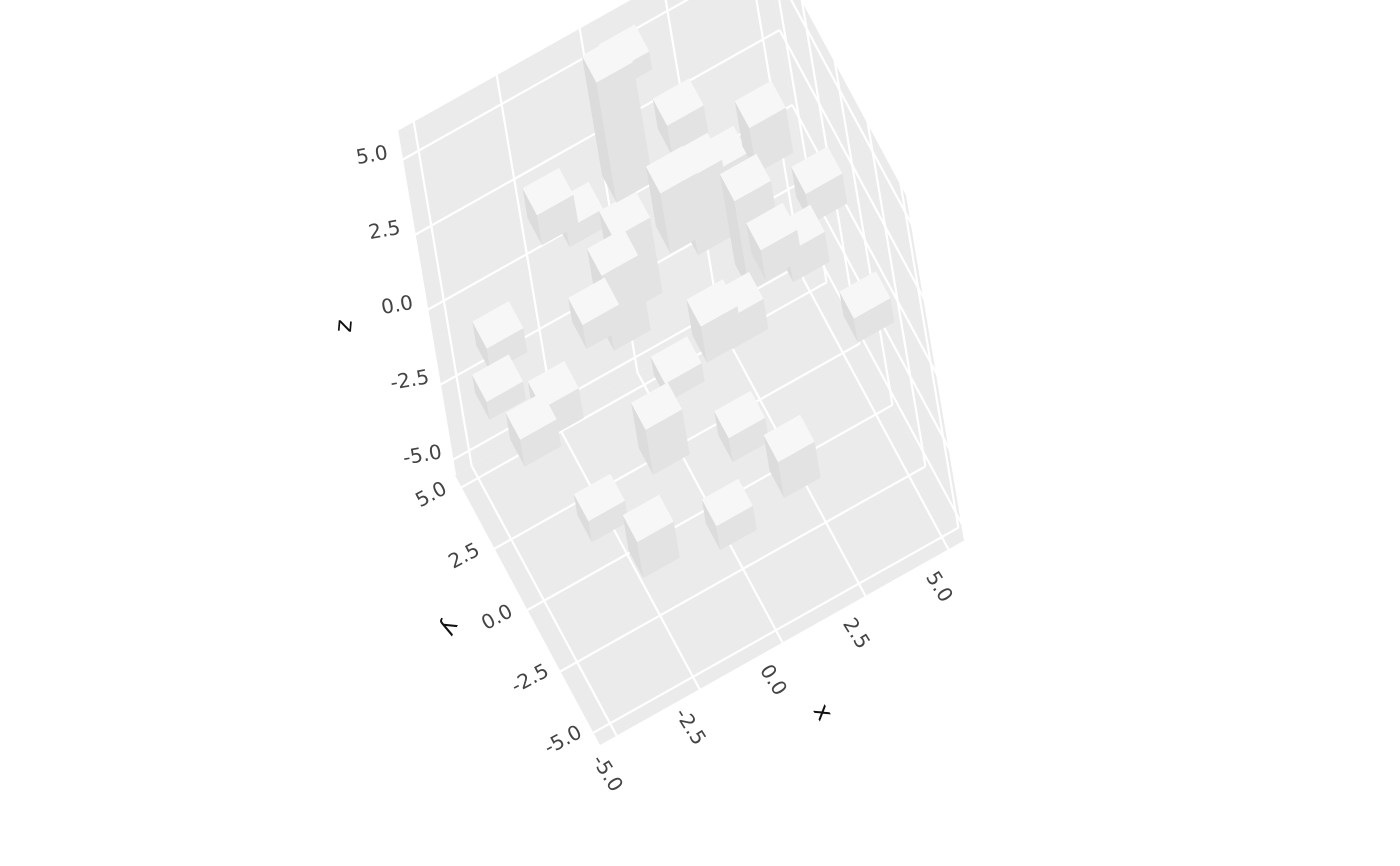 The image size is (1400, 866). What do you see at coordinates (384, 229) in the screenshot?
I see `z-tick-label: 2.5` at bounding box center [384, 229].